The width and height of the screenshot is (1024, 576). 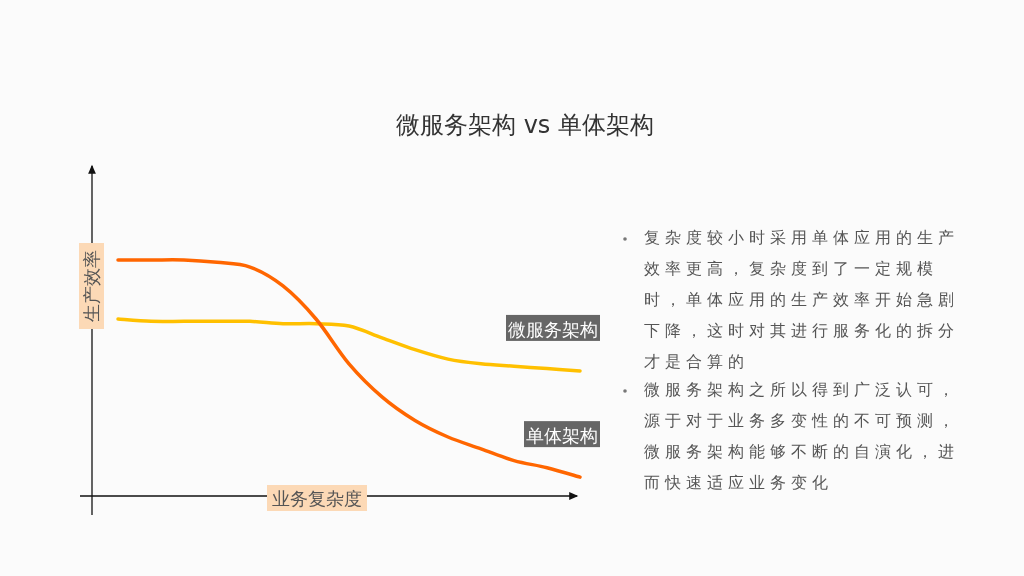 What do you see at coordinates (91, 286) in the screenshot?
I see `y-axis-title: 生产效率` at bounding box center [91, 286].